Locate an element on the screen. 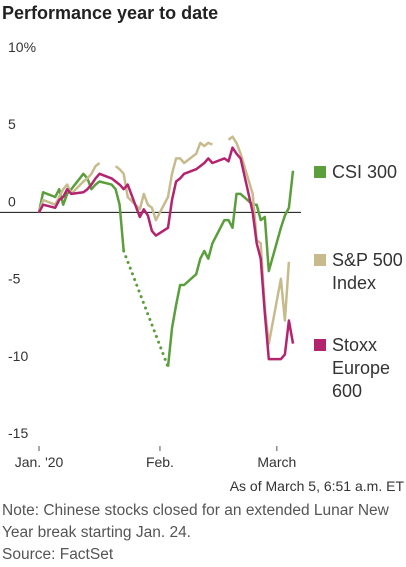 The image size is (406, 567). x-tick-label: Feb. is located at coordinates (160, 462).